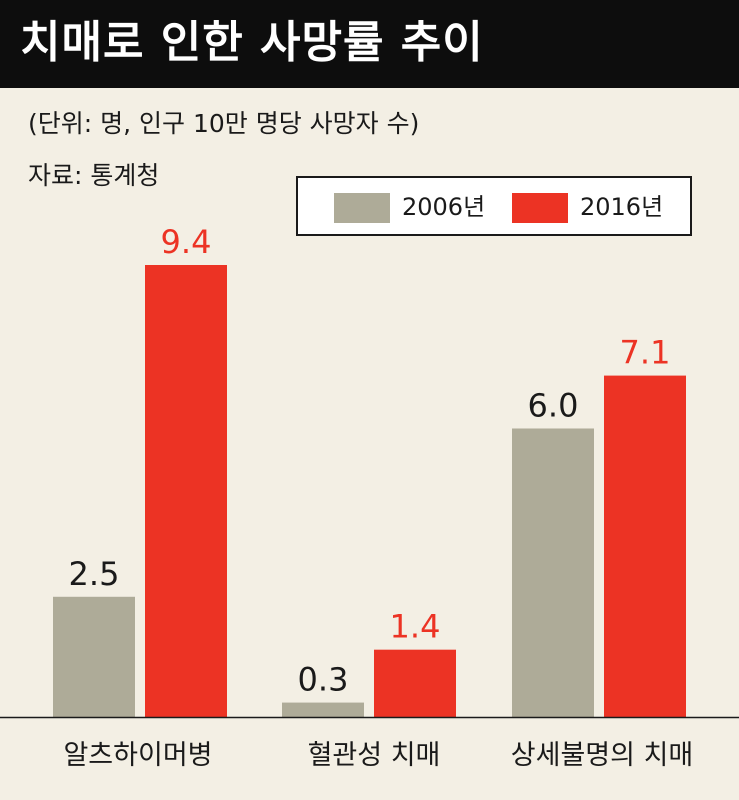  I want to click on legend-swatch-2016, so click(540, 208).